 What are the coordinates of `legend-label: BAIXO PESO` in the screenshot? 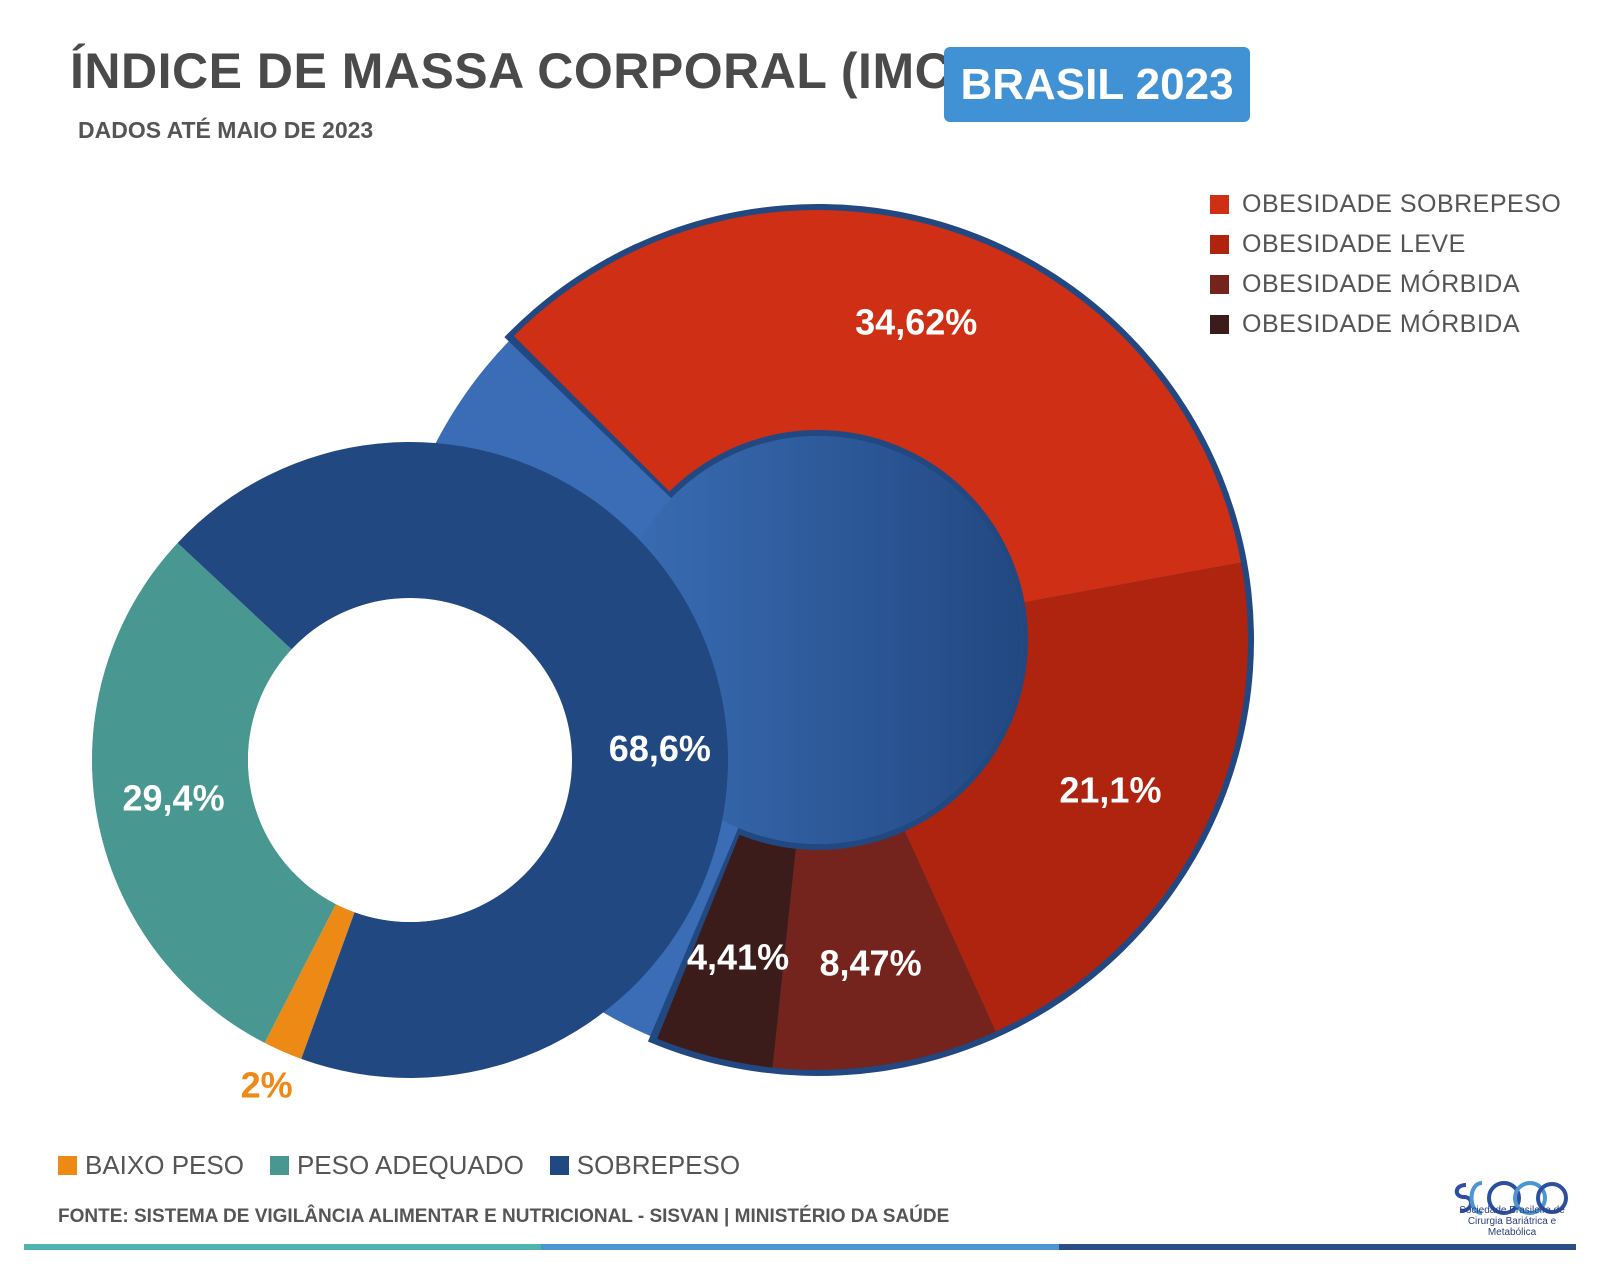 It's located at (164, 1165).